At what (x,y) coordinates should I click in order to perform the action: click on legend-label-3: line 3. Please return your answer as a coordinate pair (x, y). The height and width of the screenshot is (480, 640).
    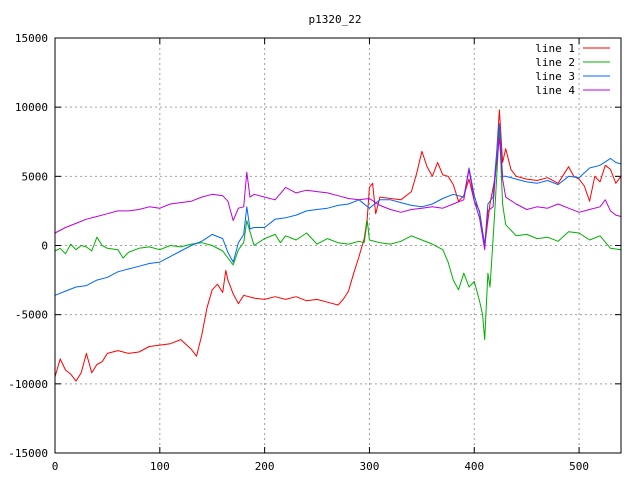
    Looking at the image, I should click on (555, 76).